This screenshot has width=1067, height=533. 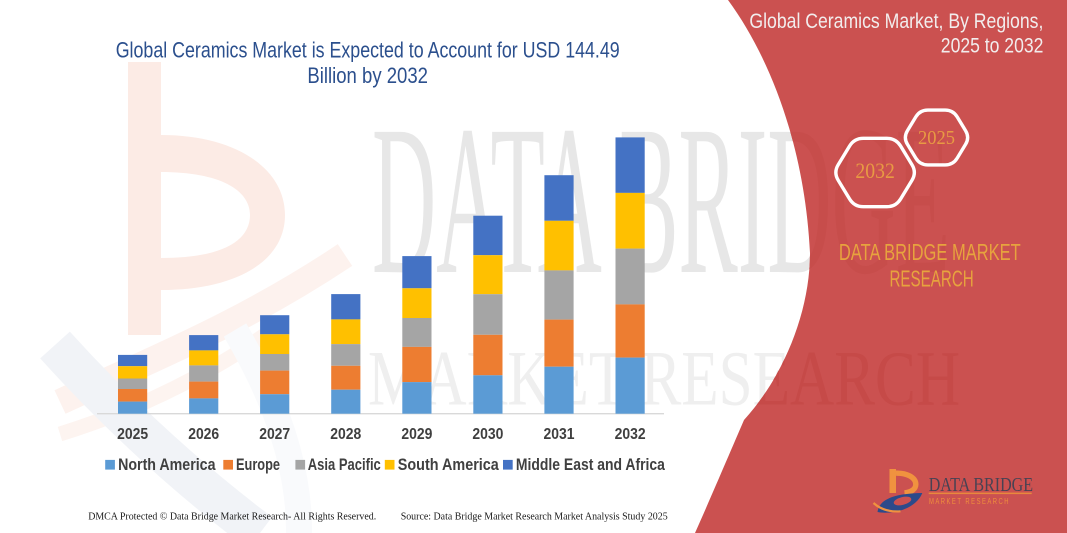 What do you see at coordinates (591, 465) in the screenshot?
I see `svg-text: Middle East and Africa` at bounding box center [591, 465].